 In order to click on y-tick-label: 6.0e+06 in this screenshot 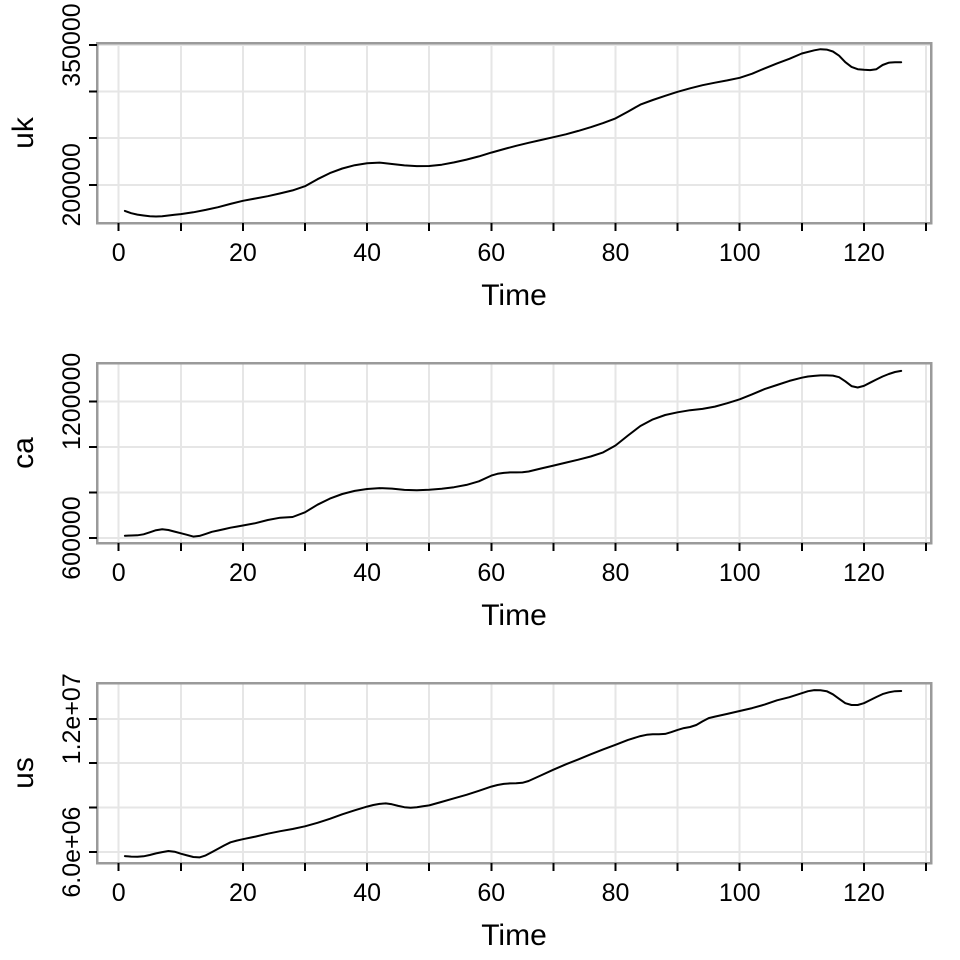, I will do `click(72, 852)`.